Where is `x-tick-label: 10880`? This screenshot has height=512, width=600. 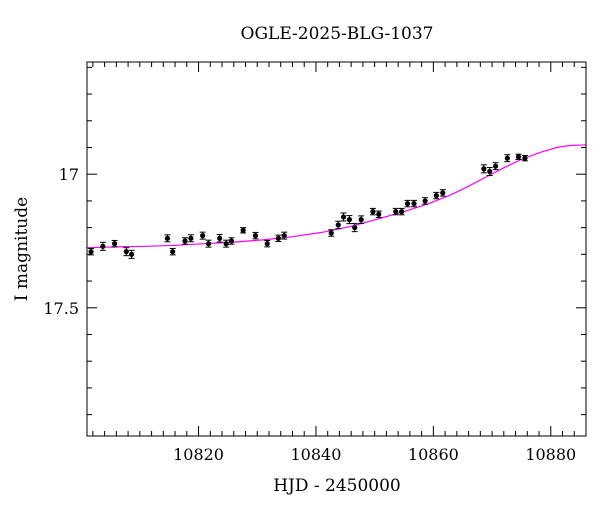 x-tick-label: 10880 is located at coordinates (550, 454).